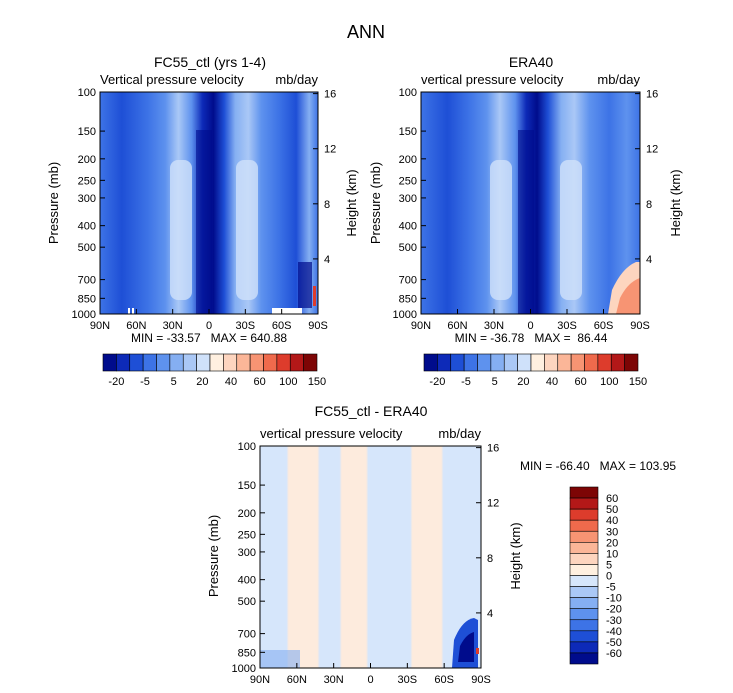 The height and width of the screenshot is (693, 733). Describe the element at coordinates (609, 577) in the screenshot. I see `colorbar-label: 0` at that location.